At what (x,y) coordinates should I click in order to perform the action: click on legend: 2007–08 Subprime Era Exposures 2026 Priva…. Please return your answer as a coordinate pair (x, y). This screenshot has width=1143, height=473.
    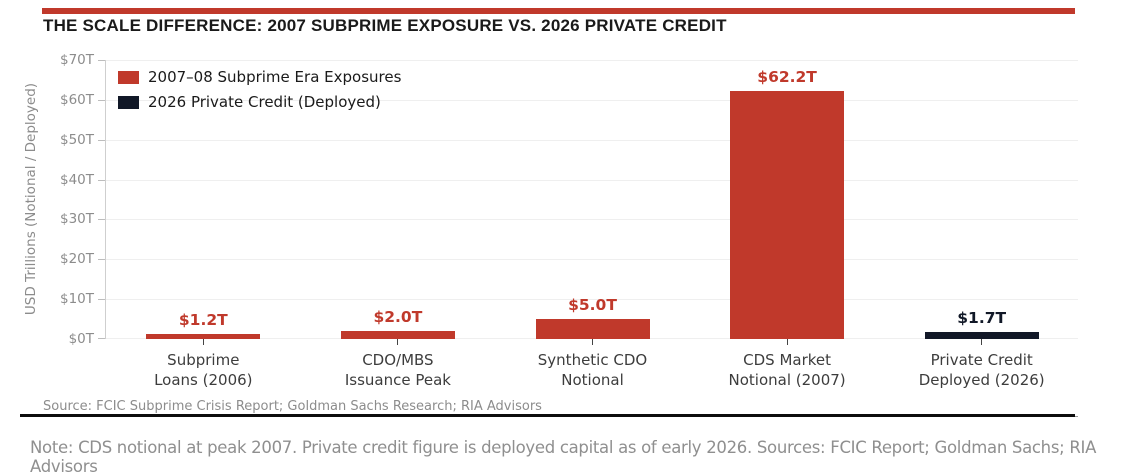
    Looking at the image, I should click on (259, 93).